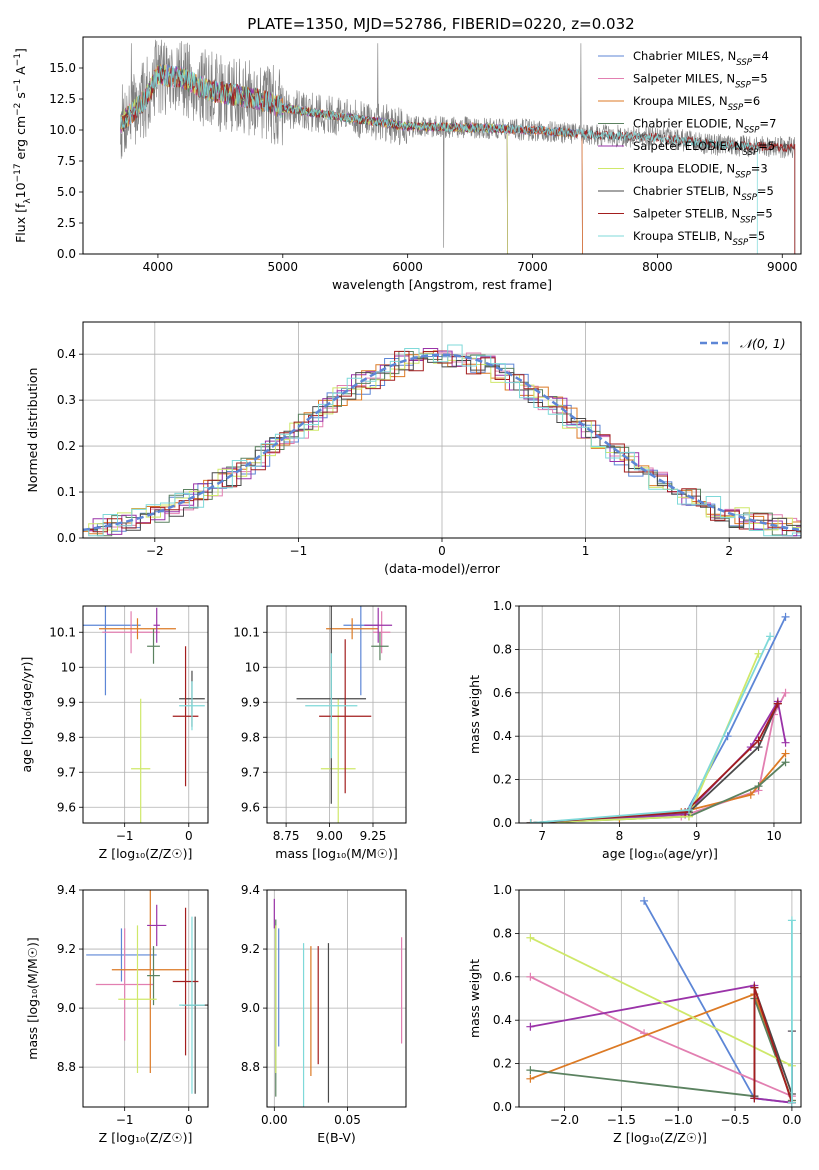 The width and height of the screenshot is (819, 1170). I want to click on legend-entry: Chabrier ELODIE, NSSP=7, so click(704, 126).